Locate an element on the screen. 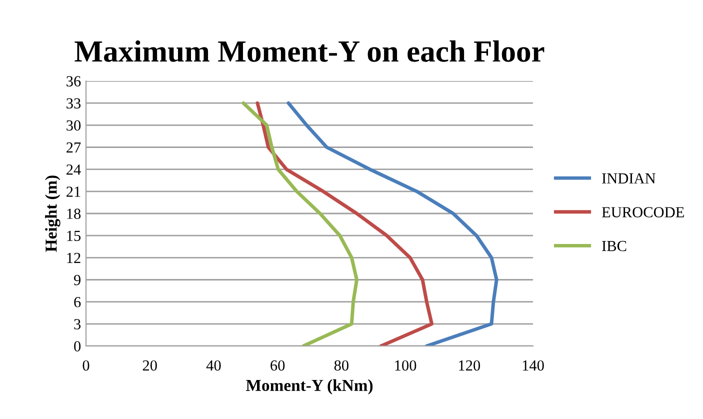 Image resolution: width=703 pixels, height=419 pixels. x-axis-title: Moment-Y (kNm) is located at coordinates (309, 386).